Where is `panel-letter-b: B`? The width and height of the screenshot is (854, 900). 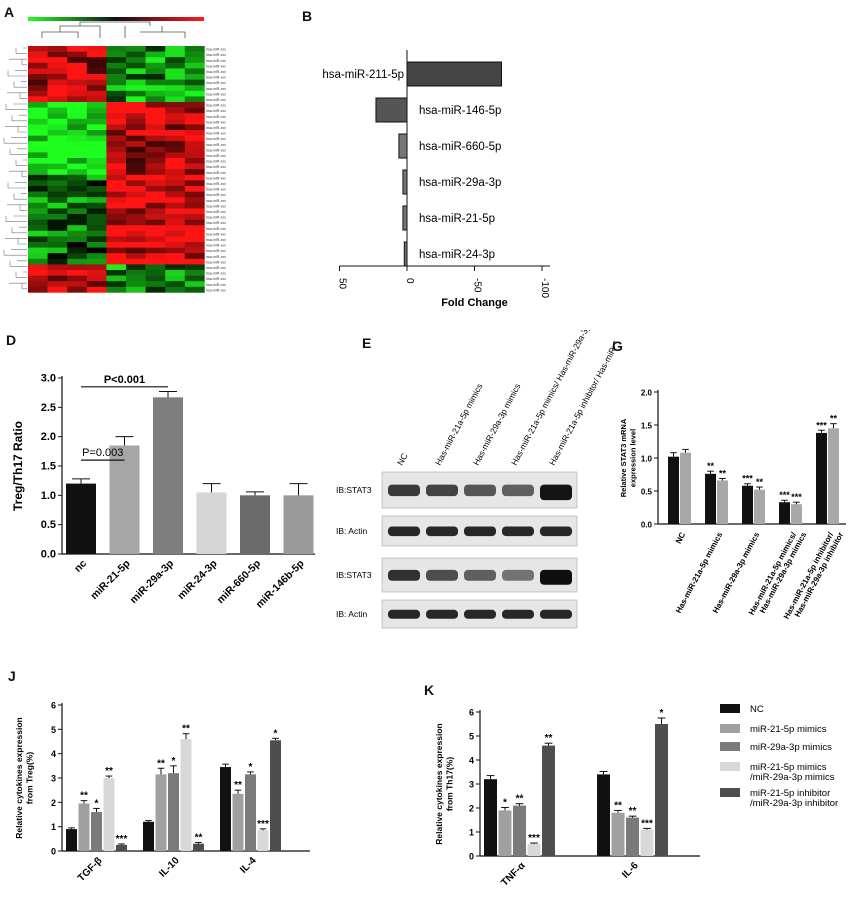 panel-letter-b: B is located at coordinates (307, 16).